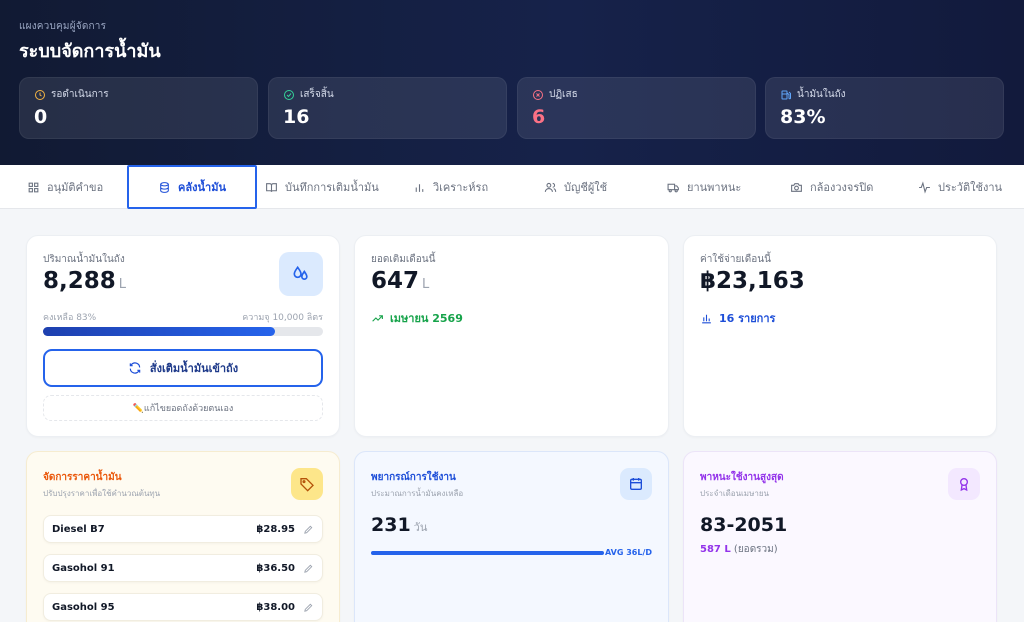 This screenshot has height=622, width=1024. Describe the element at coordinates (78, 529) in the screenshot. I see `price-name: Diesel B7` at that location.